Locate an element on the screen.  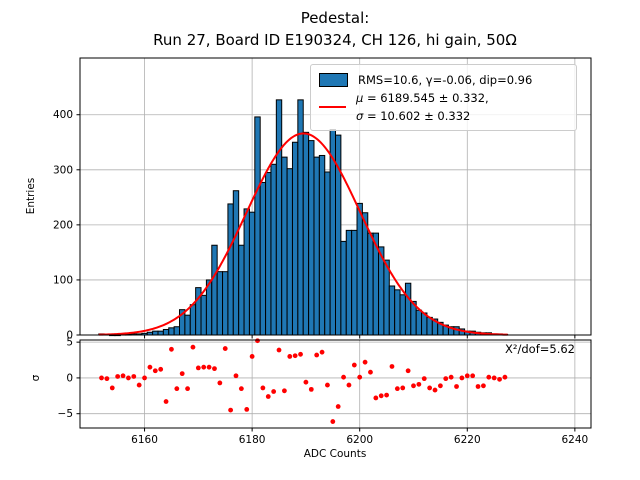
legend-sigma-symbol: σ is located at coordinates (360, 116).